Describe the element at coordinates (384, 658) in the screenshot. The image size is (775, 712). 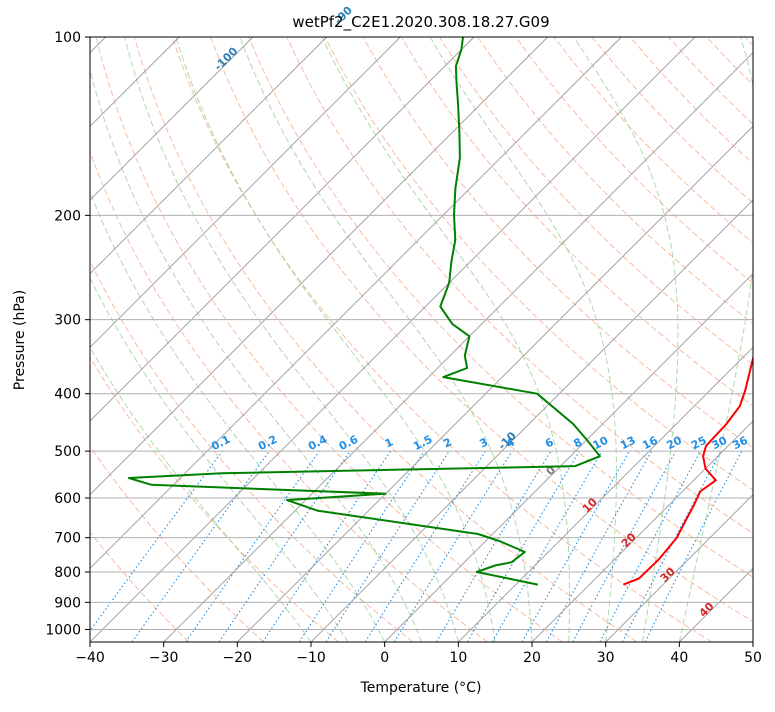
I see `x-tick-label: 0` at that location.